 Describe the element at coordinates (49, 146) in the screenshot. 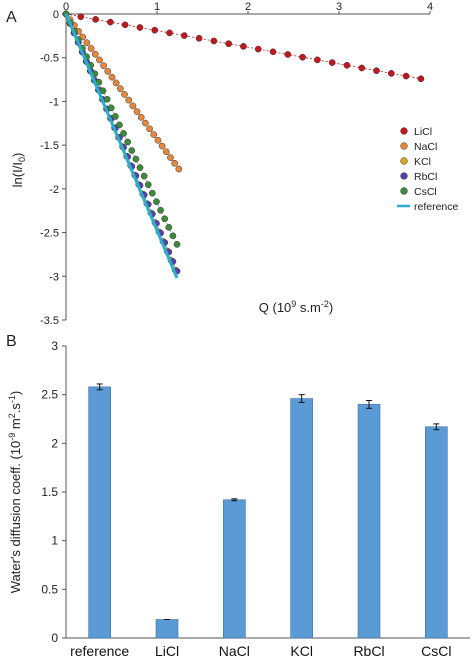

I see `panel-a-y-tick-label: -1.5` at that location.